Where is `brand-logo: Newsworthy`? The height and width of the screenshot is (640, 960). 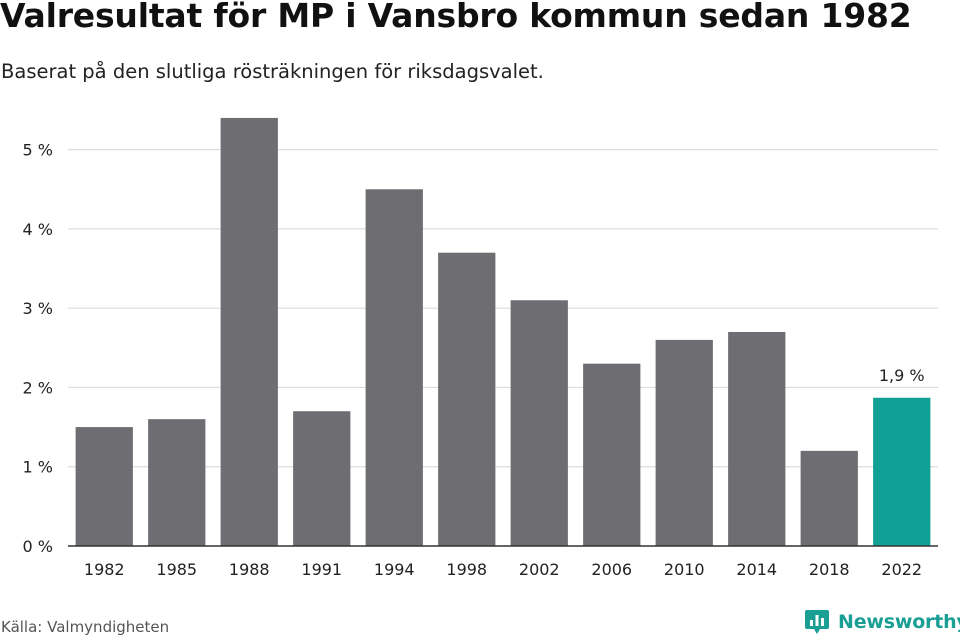 brand-logo: Newsworthy is located at coordinates (882, 622).